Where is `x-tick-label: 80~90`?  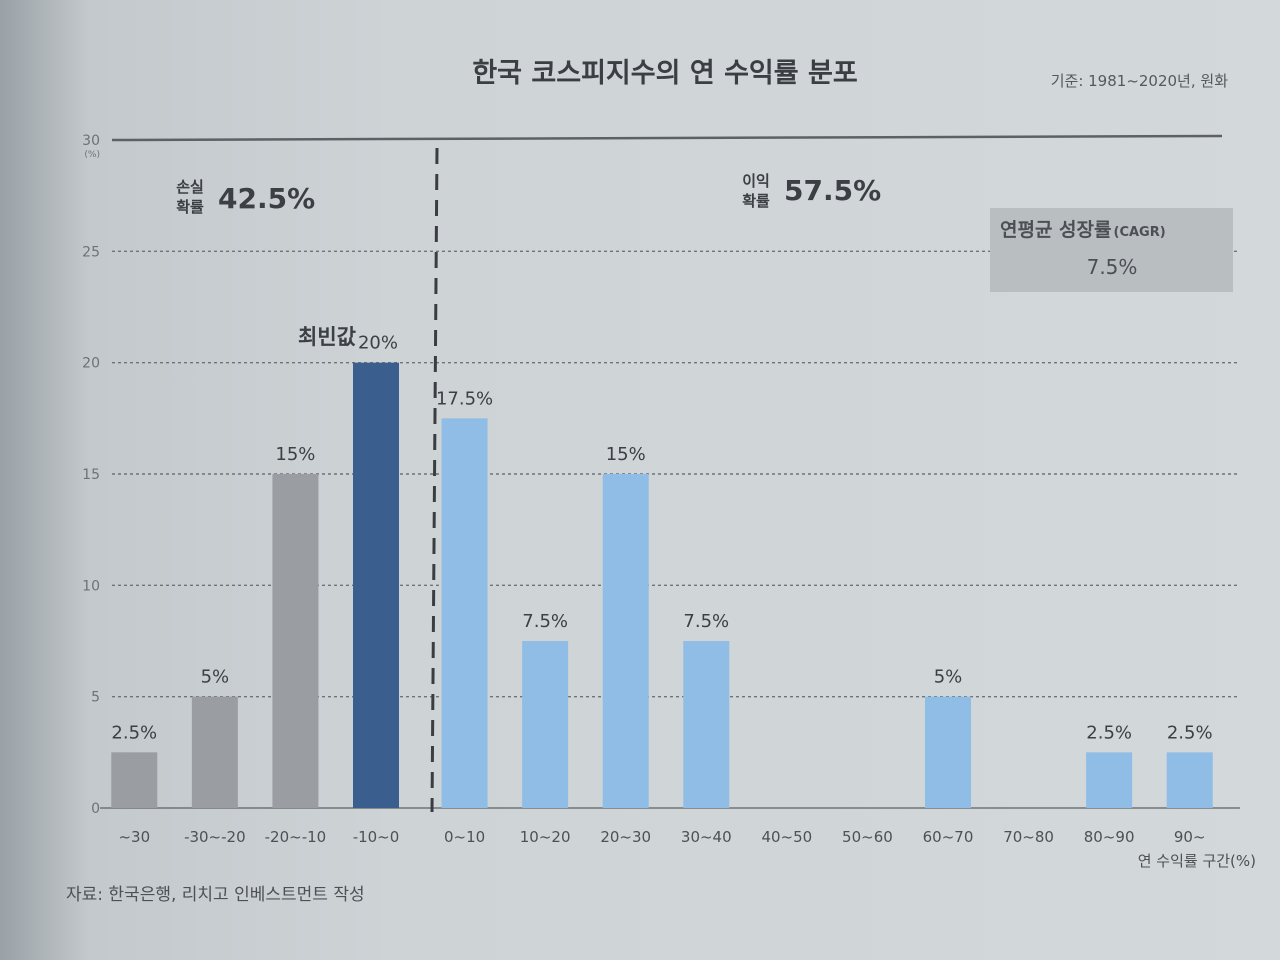 x-tick-label: 80~90 is located at coordinates (1109, 837).